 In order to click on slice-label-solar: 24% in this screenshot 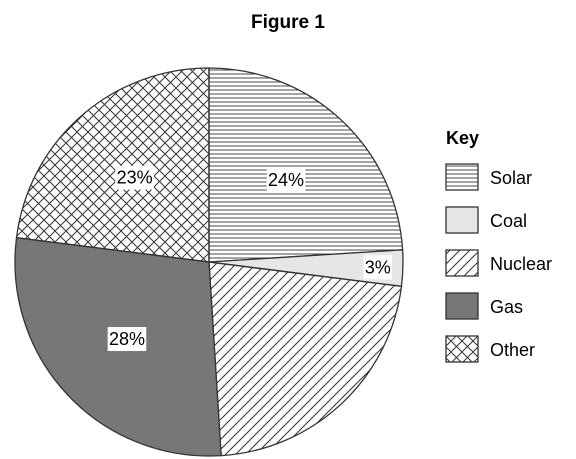, I will do `click(286, 179)`.